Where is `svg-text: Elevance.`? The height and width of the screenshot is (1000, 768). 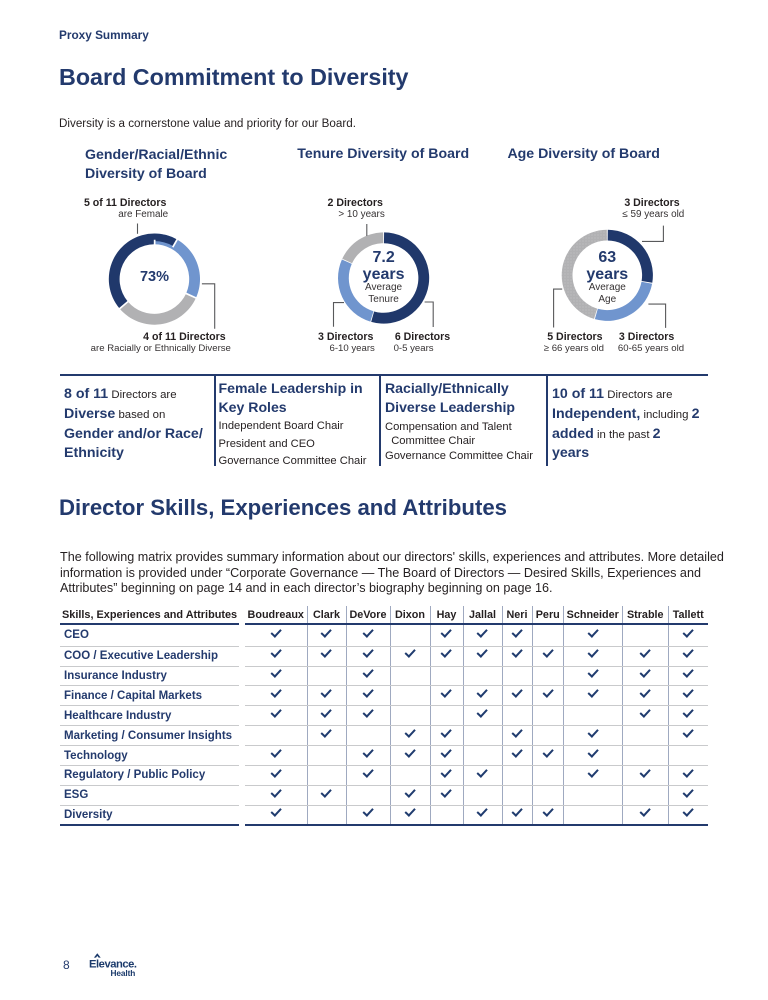 svg-text: Elevance. is located at coordinates (113, 965).